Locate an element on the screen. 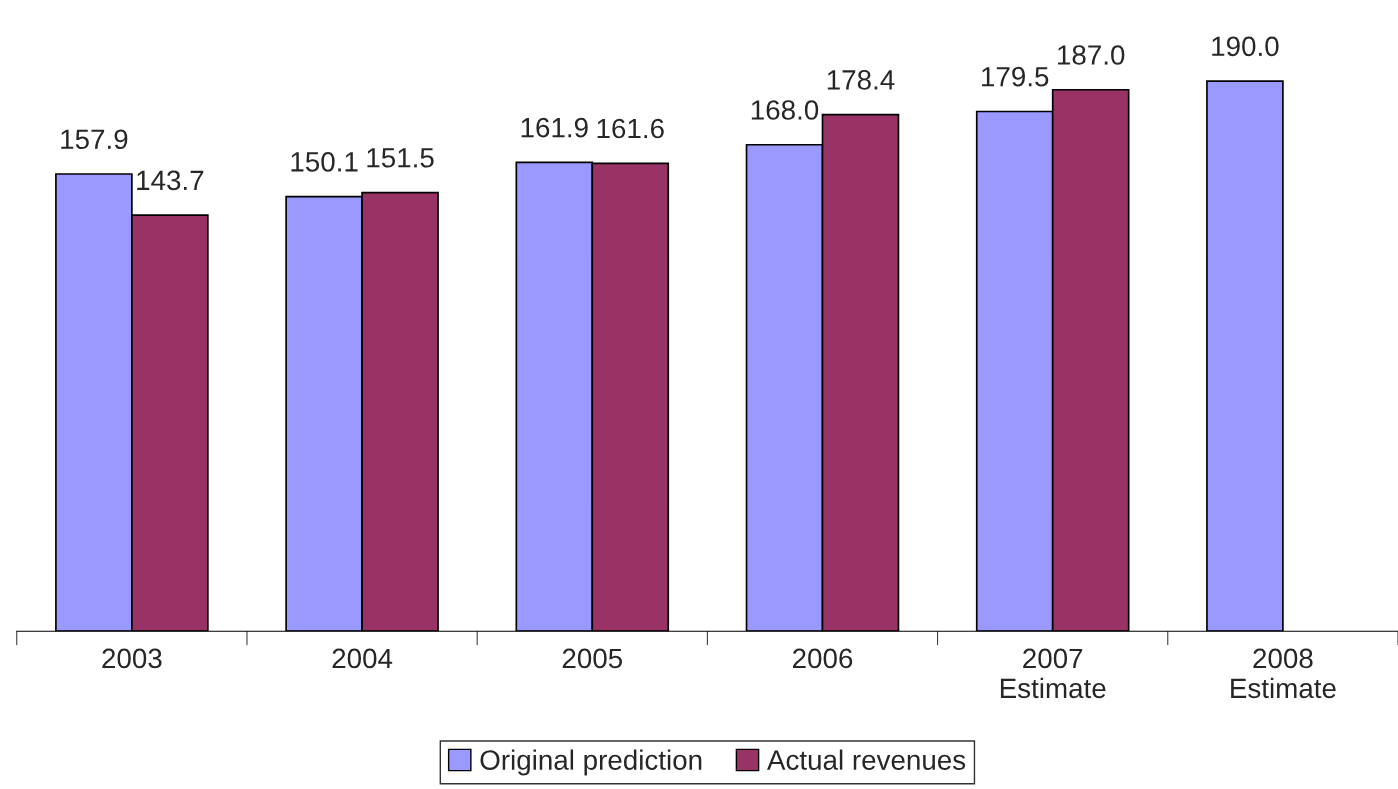 This screenshot has width=1398, height=789. x-tick-label: 2006 is located at coordinates (822, 658).